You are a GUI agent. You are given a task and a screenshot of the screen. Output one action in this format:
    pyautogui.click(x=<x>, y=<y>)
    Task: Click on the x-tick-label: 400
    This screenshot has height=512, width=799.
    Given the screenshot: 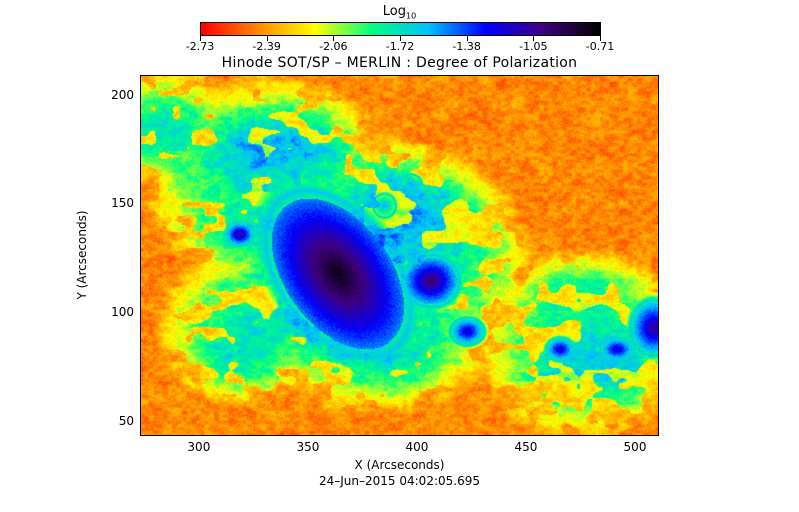 What is the action you would take?
    pyautogui.click(x=417, y=447)
    